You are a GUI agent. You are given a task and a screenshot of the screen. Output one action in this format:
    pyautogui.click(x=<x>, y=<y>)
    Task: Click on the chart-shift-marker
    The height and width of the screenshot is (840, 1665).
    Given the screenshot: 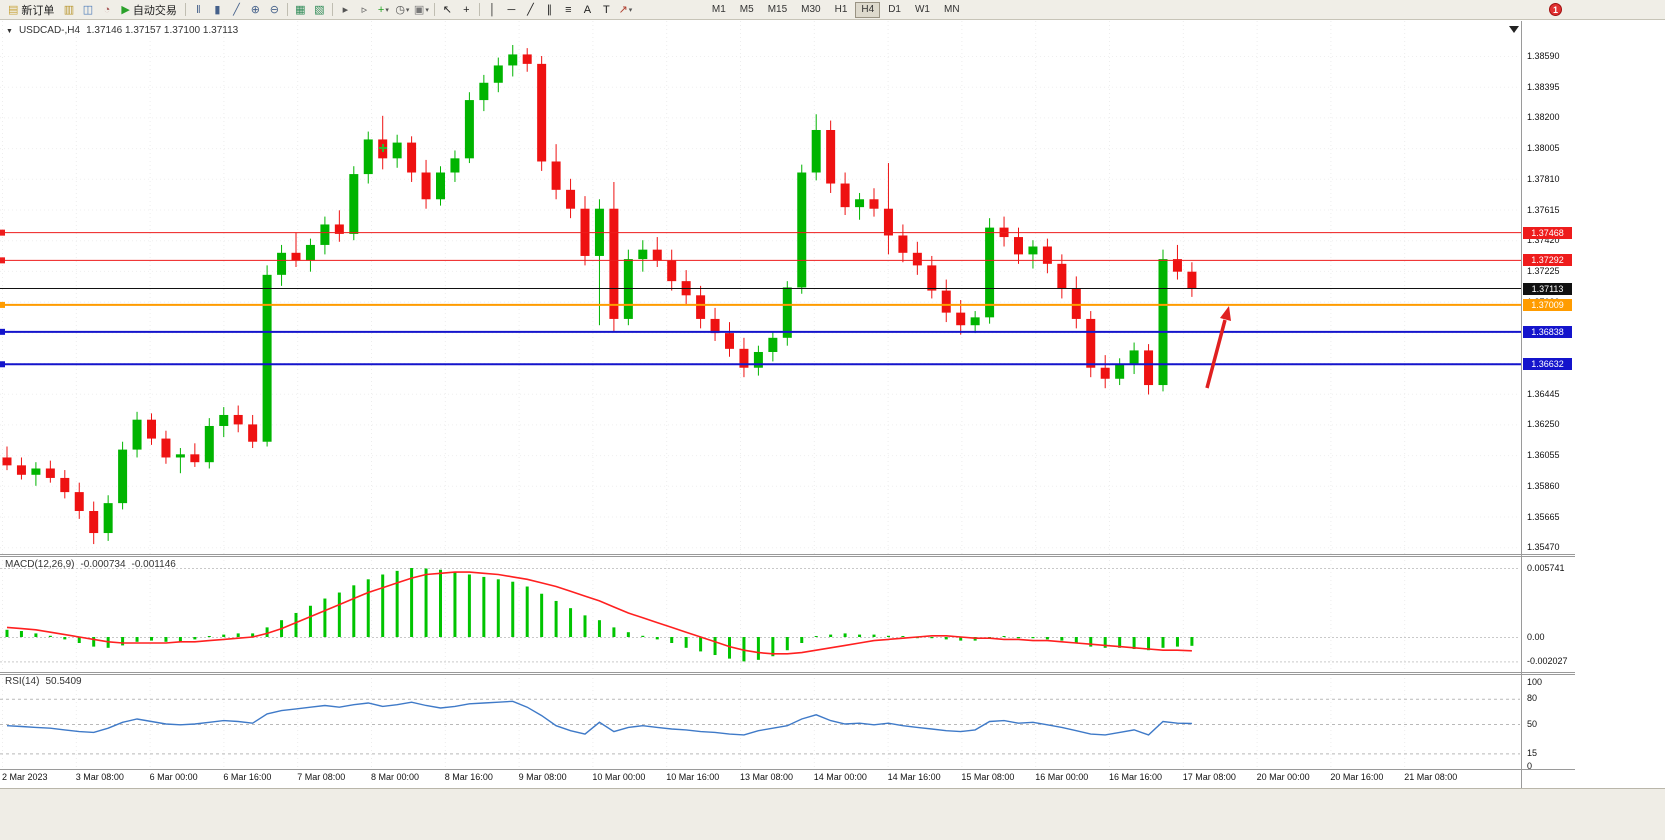 What is the action you would take?
    pyautogui.click(x=1514, y=29)
    